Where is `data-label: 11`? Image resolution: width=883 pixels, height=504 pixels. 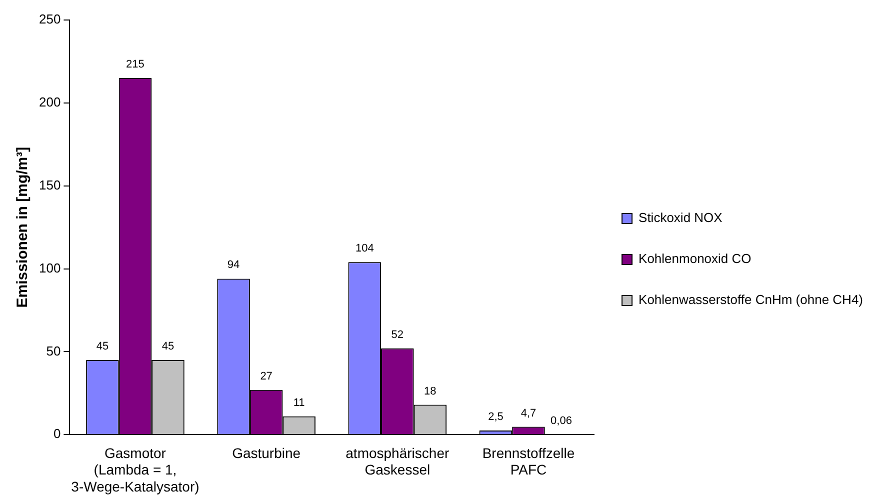
data-label: 11 is located at coordinates (299, 402).